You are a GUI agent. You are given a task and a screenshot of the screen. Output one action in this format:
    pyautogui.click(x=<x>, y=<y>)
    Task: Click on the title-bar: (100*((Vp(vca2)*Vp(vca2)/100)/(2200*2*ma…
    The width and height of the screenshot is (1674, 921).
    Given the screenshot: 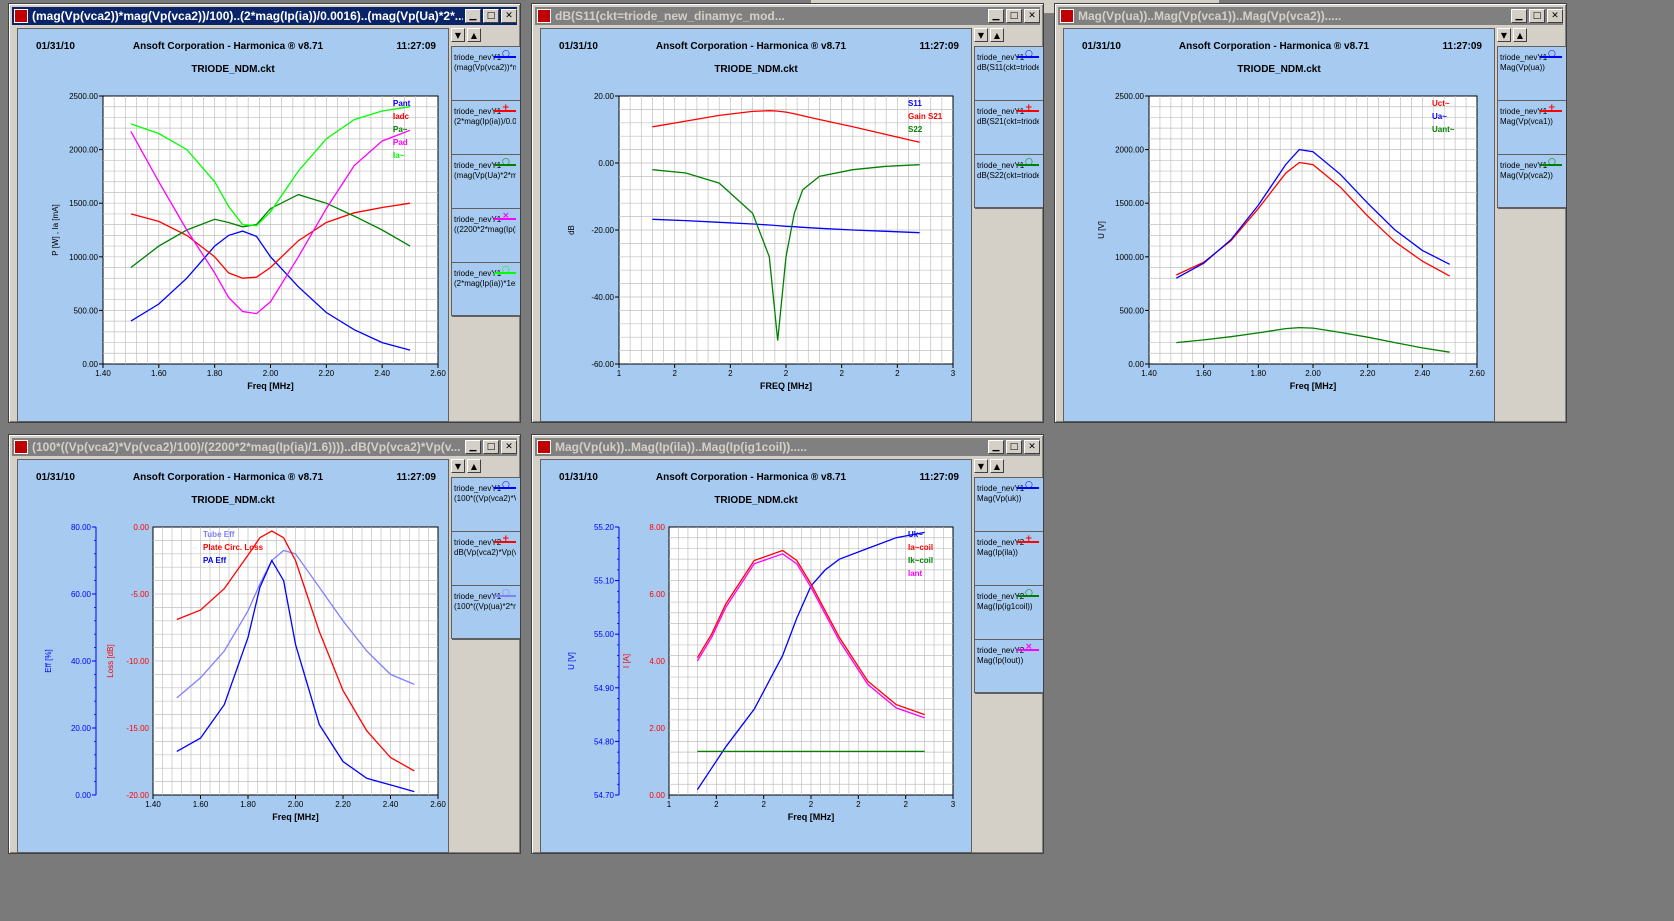 What is the action you would take?
    pyautogui.click(x=264, y=447)
    